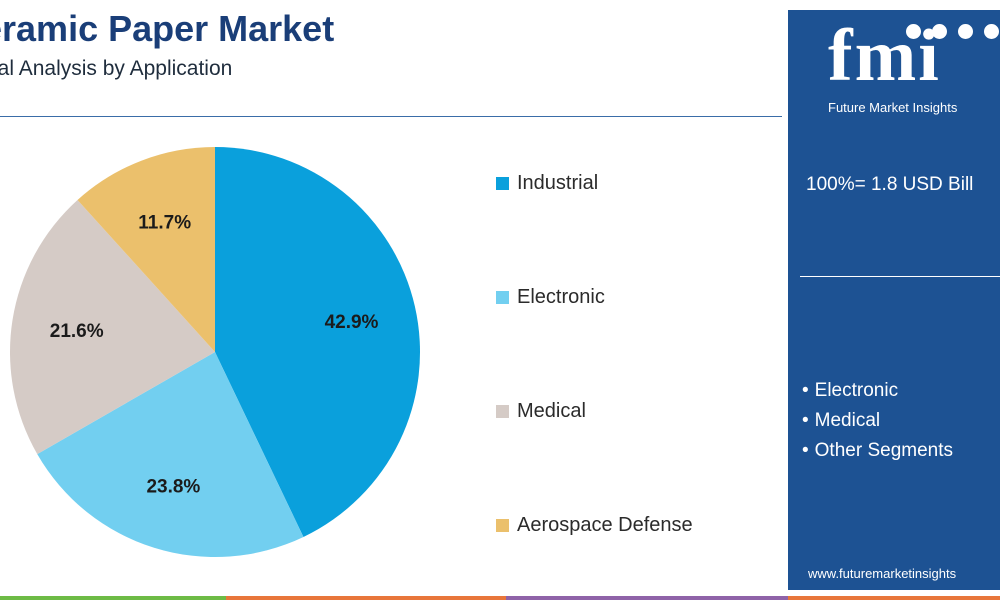 The image size is (1000, 600). I want to click on segment-list: Electronic Medical Other Segments, so click(877, 421).